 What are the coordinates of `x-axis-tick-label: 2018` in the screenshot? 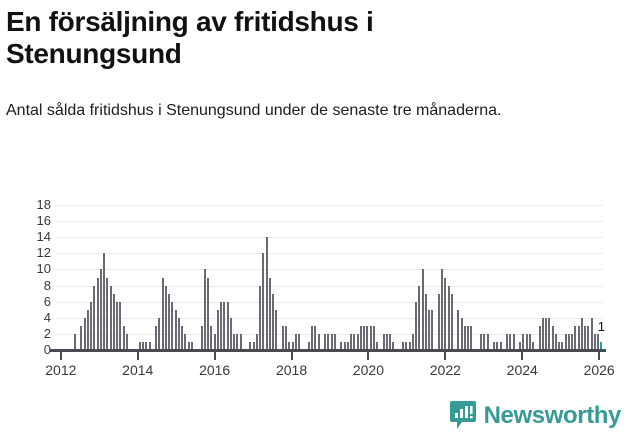 It's located at (291, 370).